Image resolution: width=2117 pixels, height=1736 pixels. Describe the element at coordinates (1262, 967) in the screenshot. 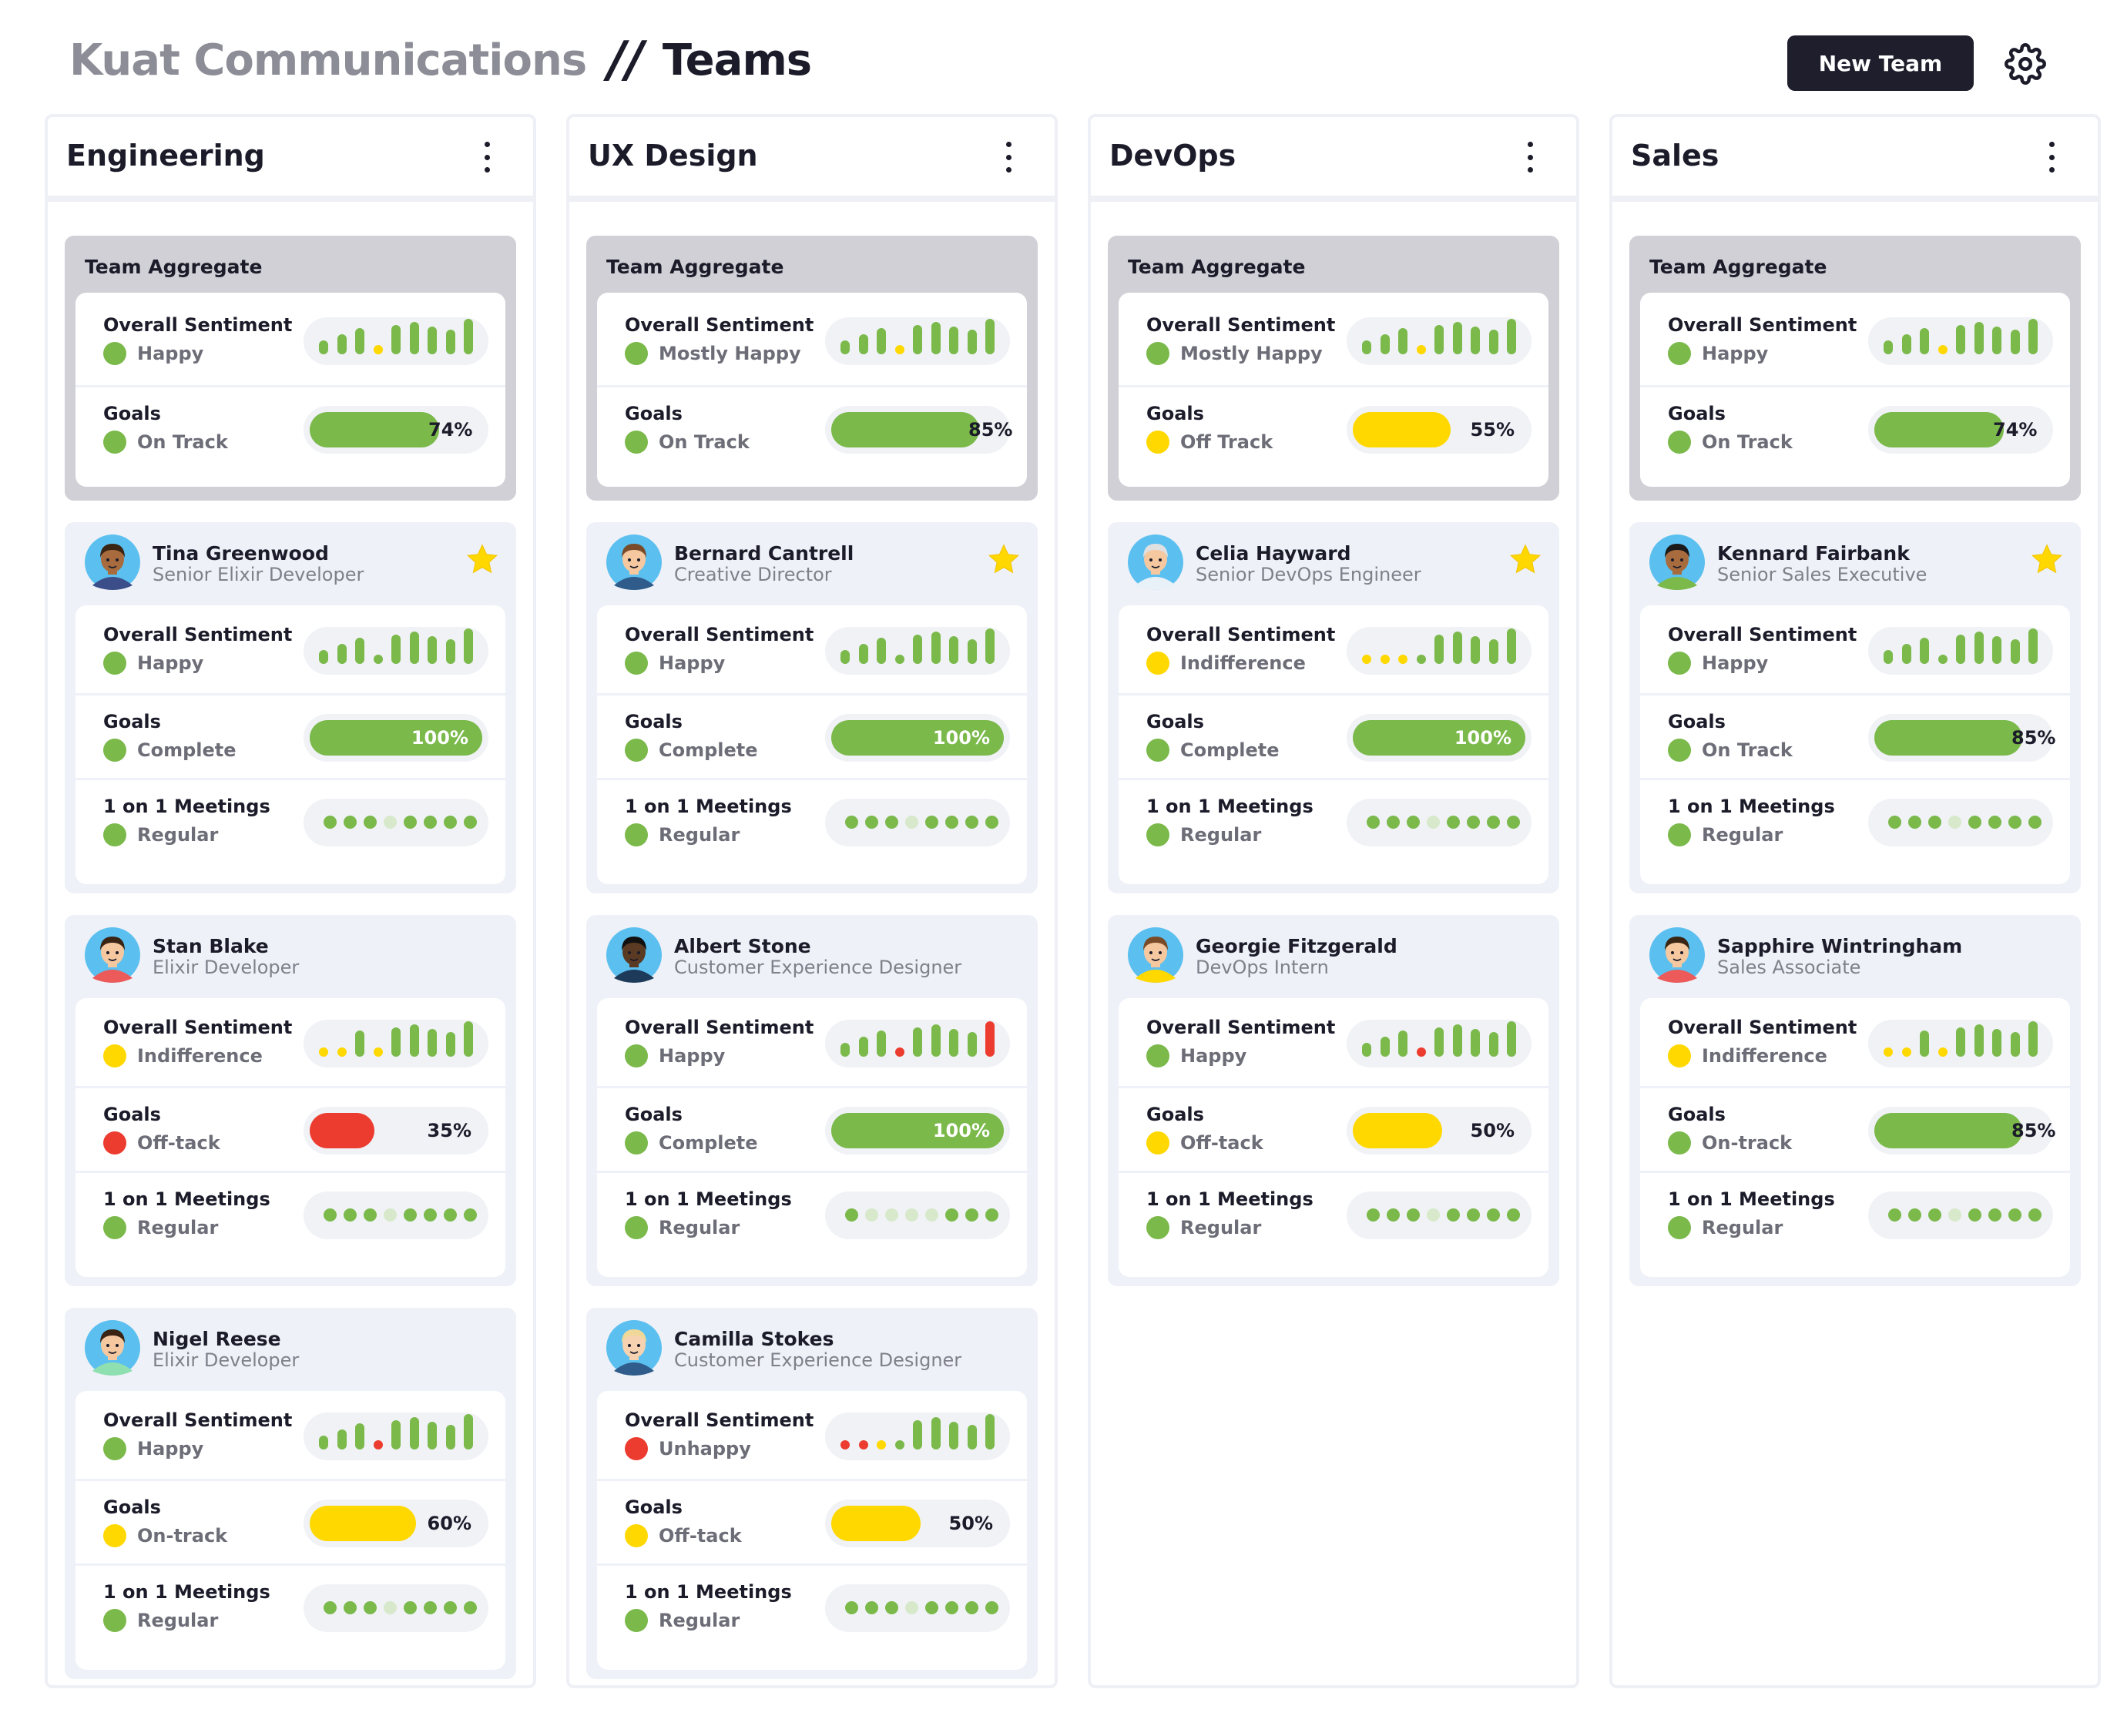

I see `member-role: DevOps Intern` at that location.